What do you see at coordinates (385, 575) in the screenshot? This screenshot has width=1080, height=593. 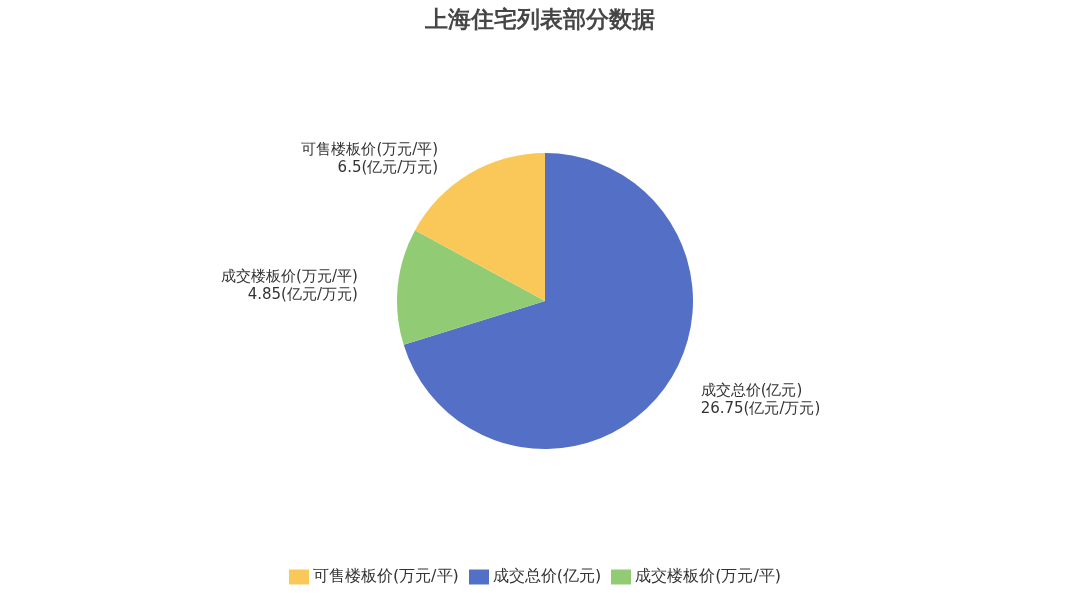 I see `legend-label: 可售楼板价(万元/平)` at bounding box center [385, 575].